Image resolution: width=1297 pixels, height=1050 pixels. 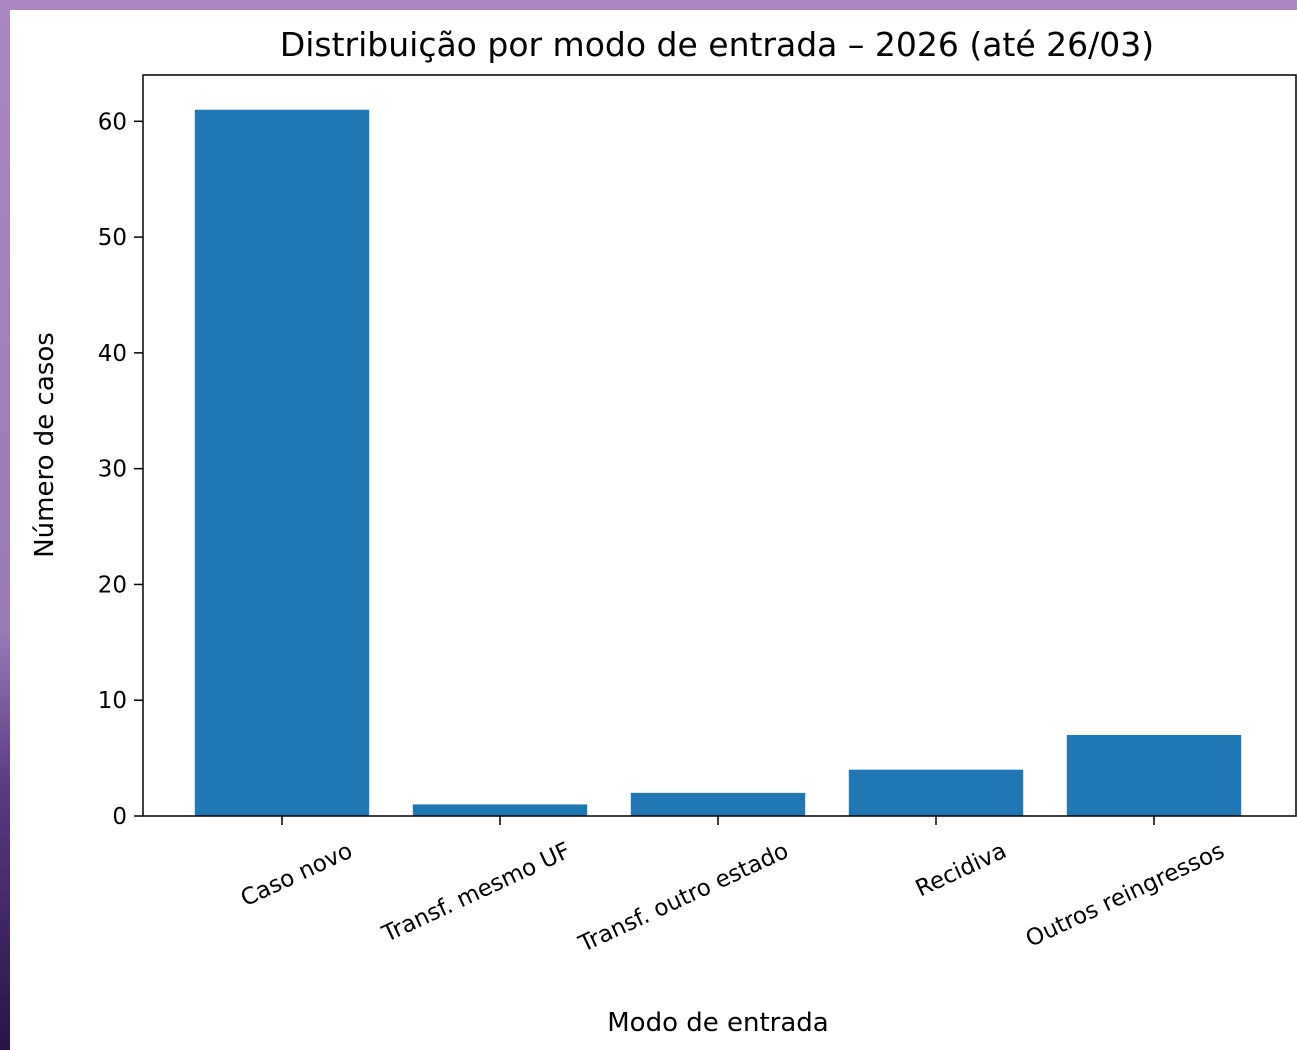 What do you see at coordinates (119, 817) in the screenshot?
I see `y-tick-label: 0` at bounding box center [119, 817].